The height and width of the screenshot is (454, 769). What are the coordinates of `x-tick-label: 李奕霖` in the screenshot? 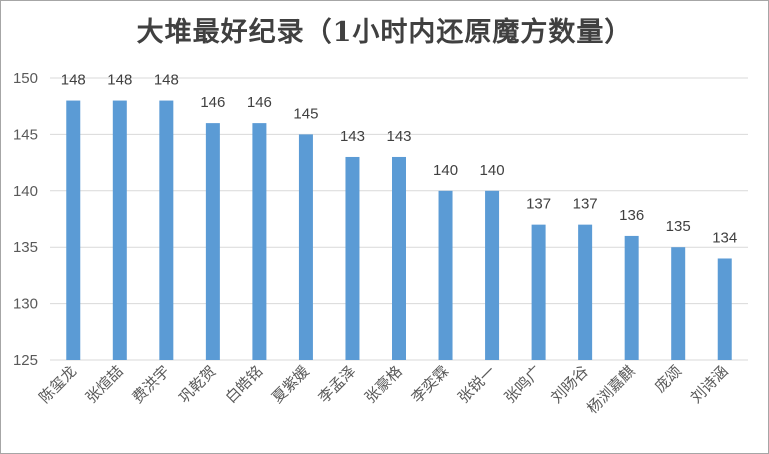 It's located at (430, 384).